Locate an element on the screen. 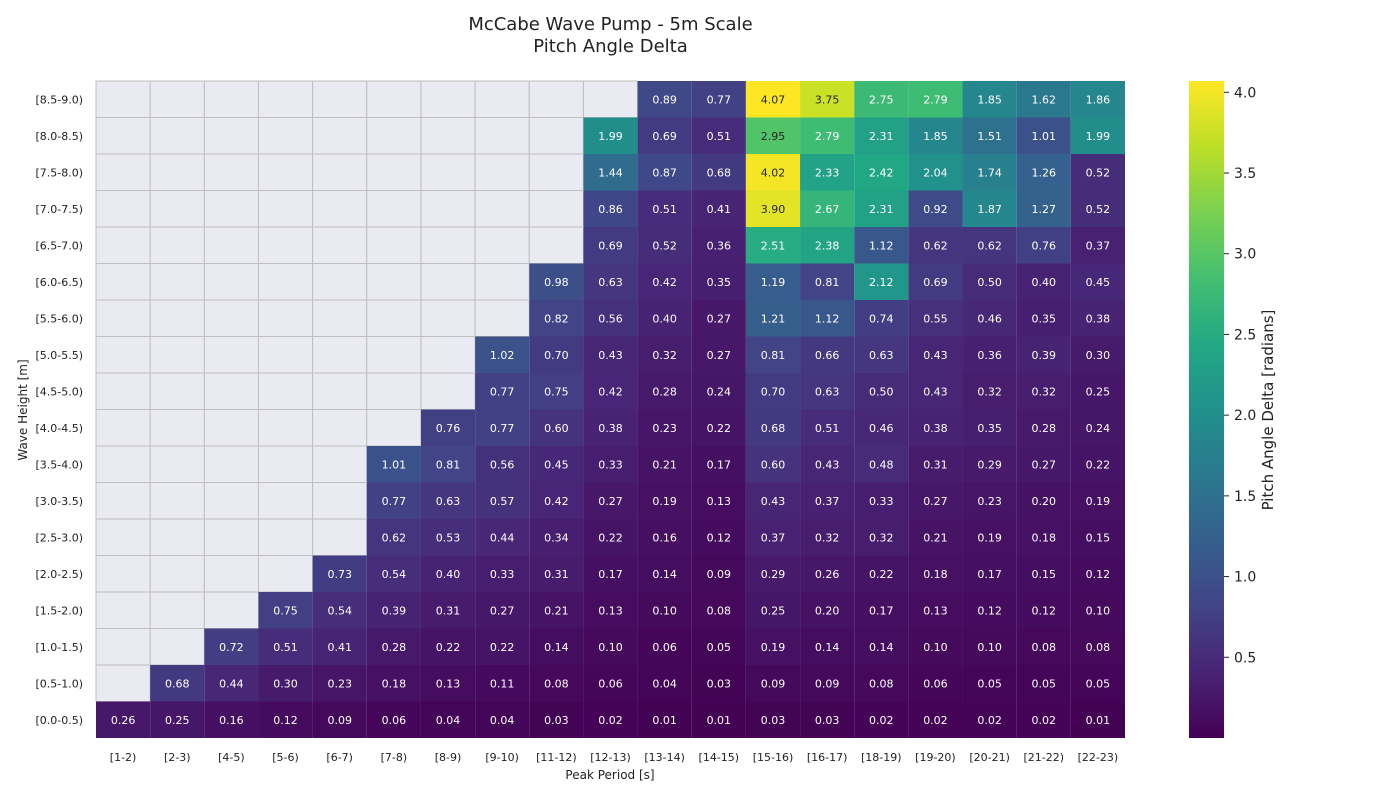 The image size is (1400, 800). cell-value-label: 0.45 is located at coordinates (556, 464).